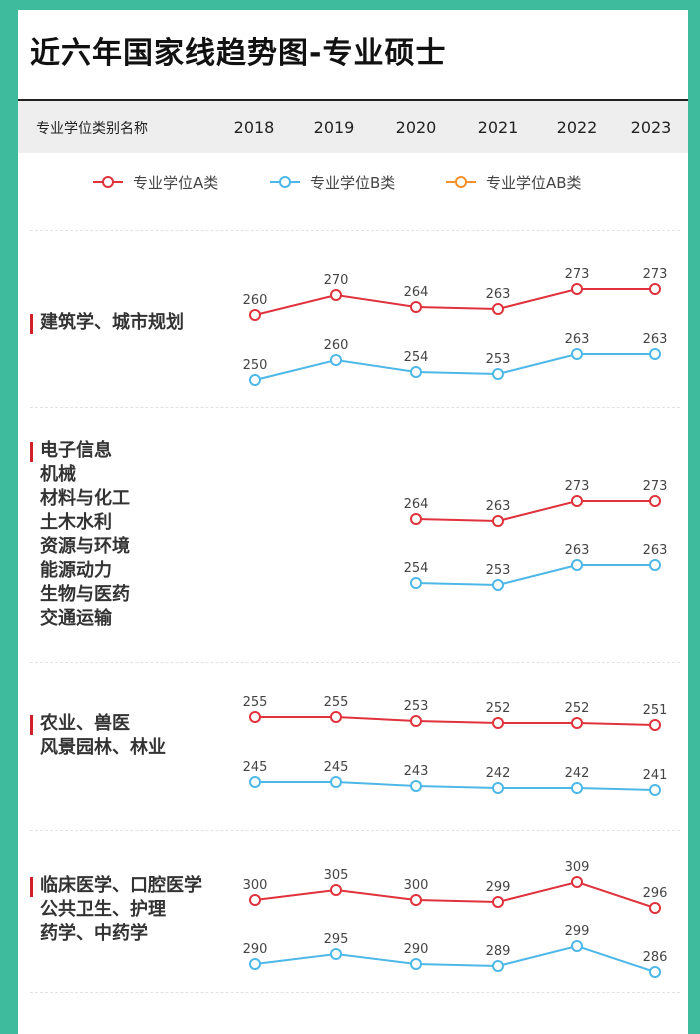  I want to click on group-label-line: 风景园林、林业, so click(103, 747).